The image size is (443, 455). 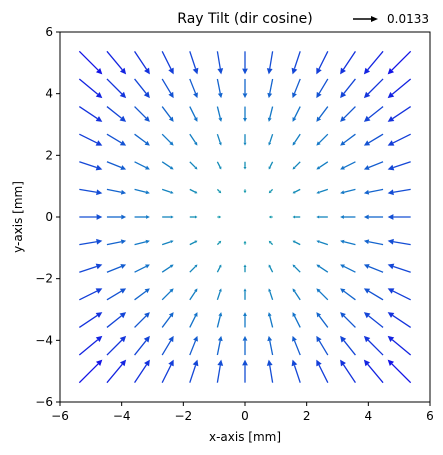 What do you see at coordinates (307, 416) in the screenshot?
I see `x-tick-label: 2` at bounding box center [307, 416].